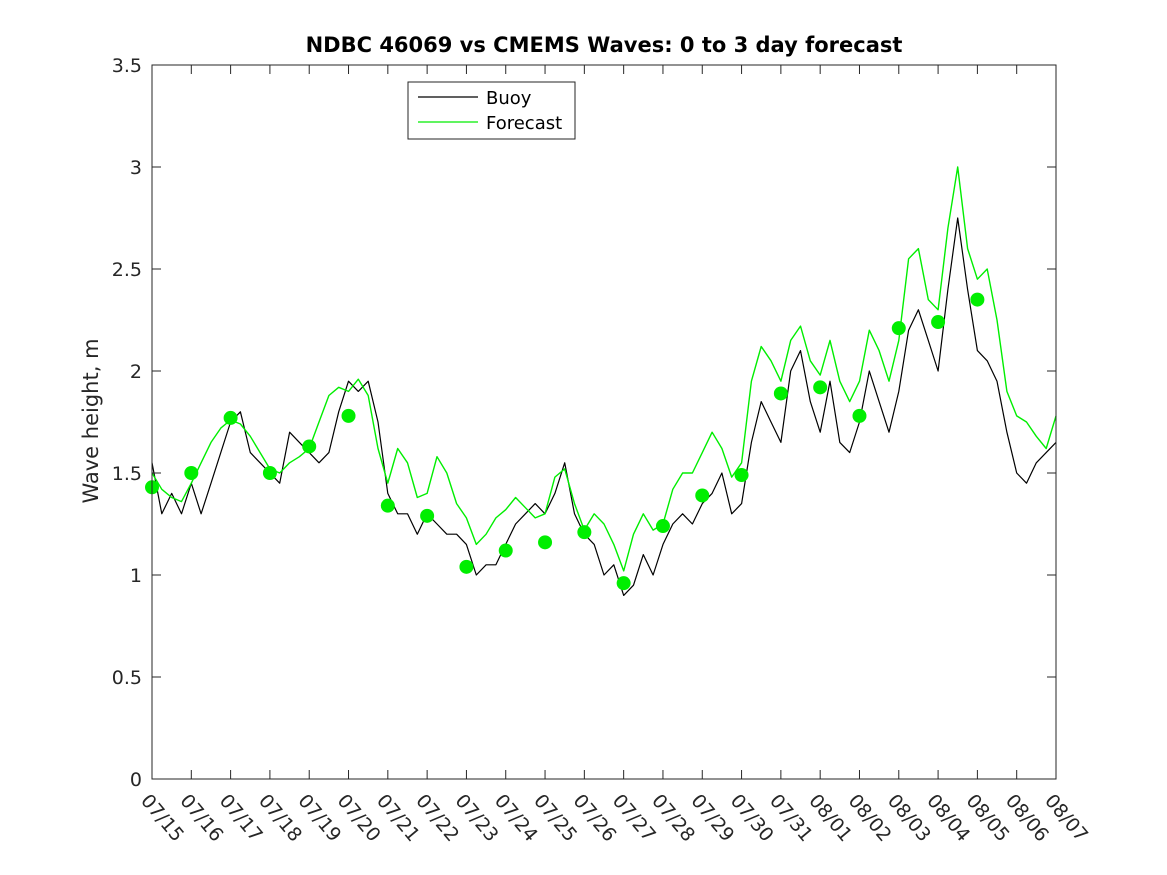 The height and width of the screenshot is (875, 1167). I want to click on y-tick-label: 3.5, so click(127, 66).